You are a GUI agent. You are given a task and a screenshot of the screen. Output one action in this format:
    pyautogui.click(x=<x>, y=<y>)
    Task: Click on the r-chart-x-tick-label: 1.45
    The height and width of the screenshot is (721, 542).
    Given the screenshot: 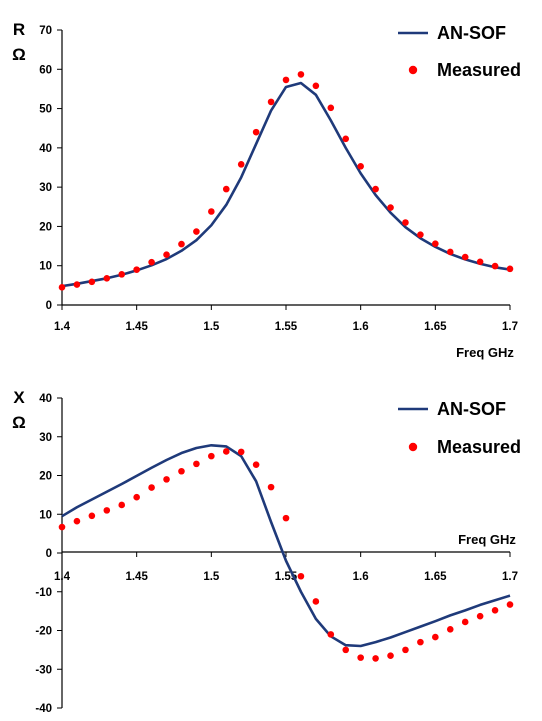 What is the action you would take?
    pyautogui.click(x=136, y=327)
    